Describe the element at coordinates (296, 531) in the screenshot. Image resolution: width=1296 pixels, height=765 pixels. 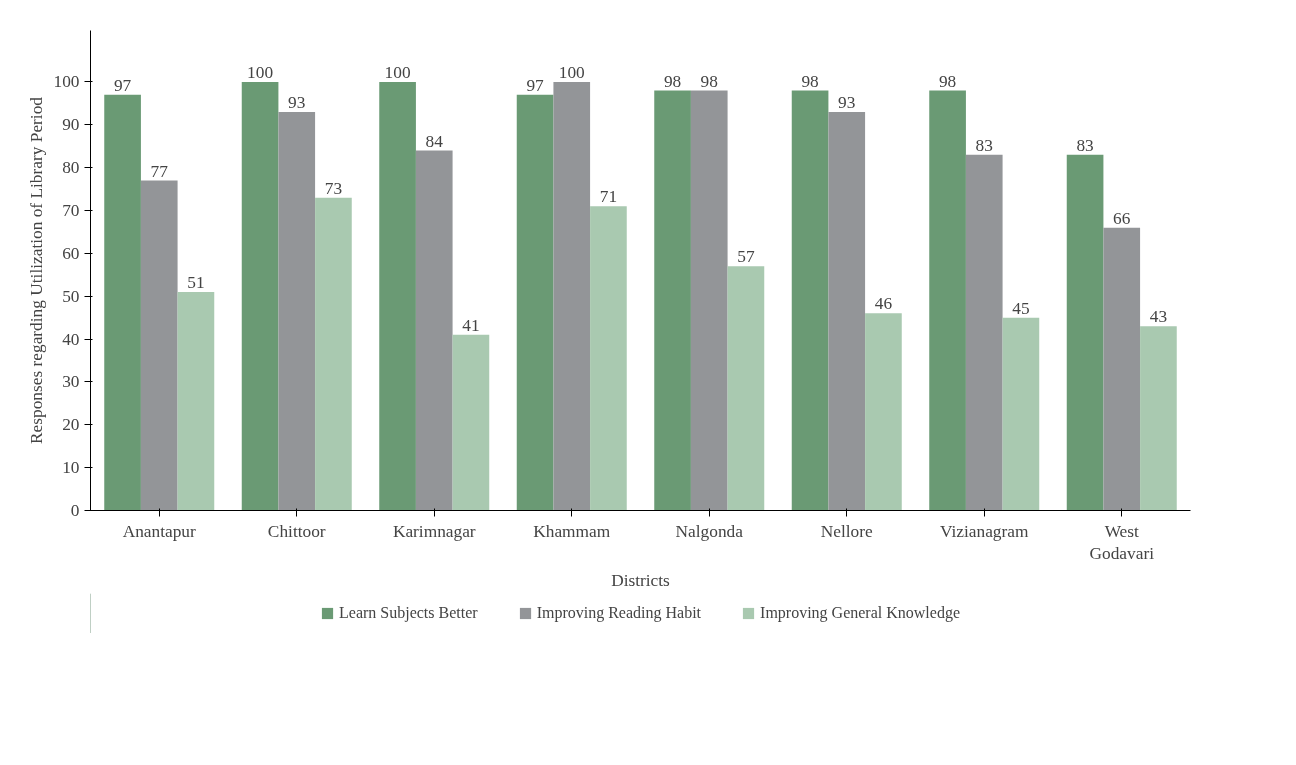
I see `x-tick-label: Chittoor` at that location.